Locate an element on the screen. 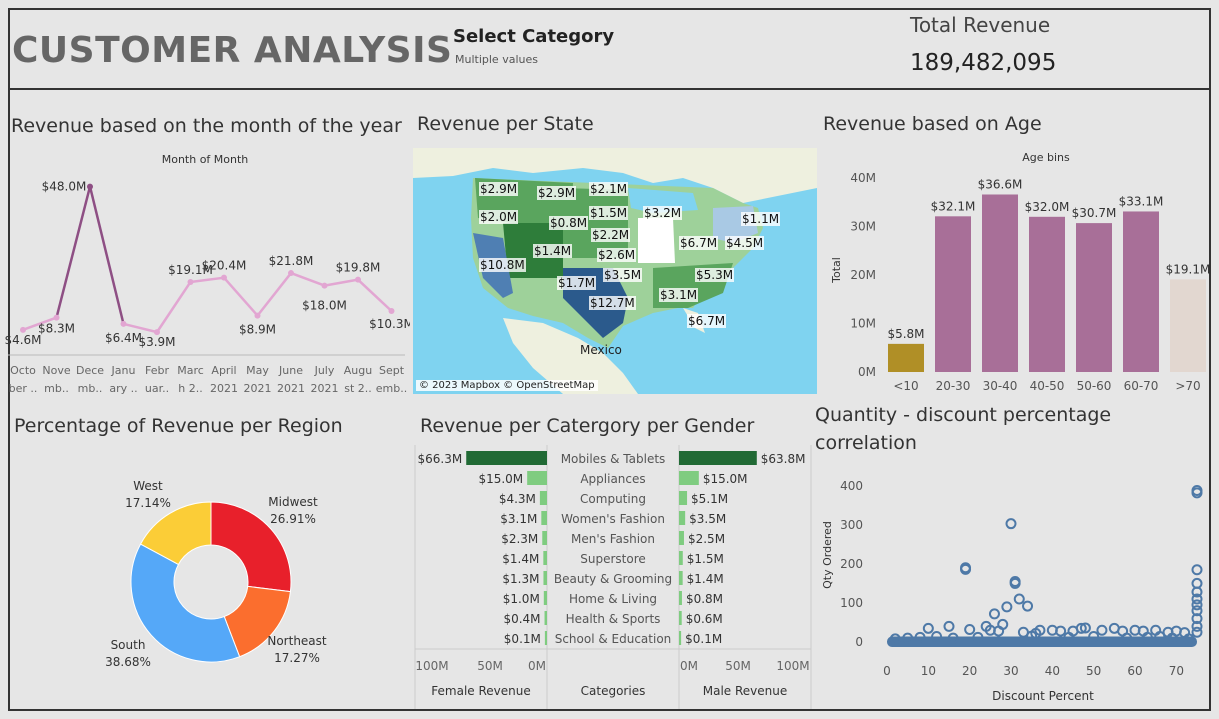  state-revenue-label: $3.5M is located at coordinates (623, 275).